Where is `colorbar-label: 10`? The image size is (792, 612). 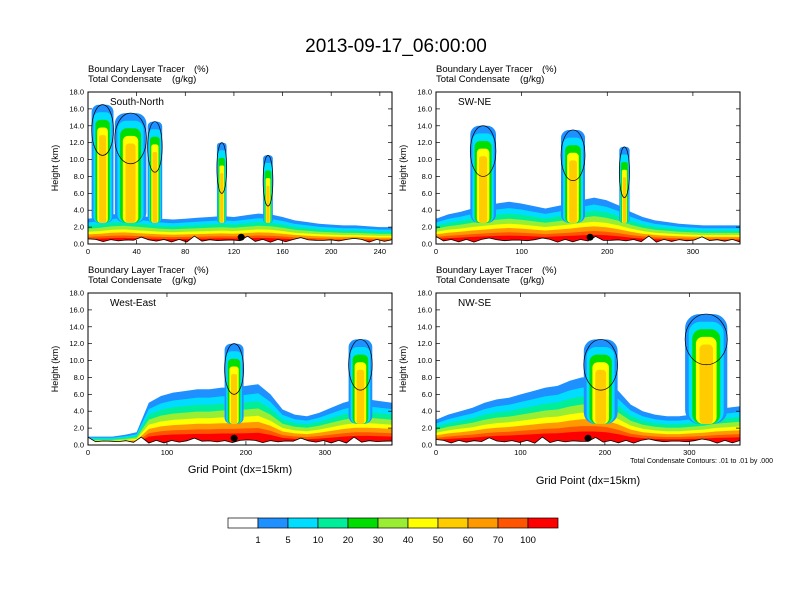 colorbar-label: 10 is located at coordinates (318, 540).